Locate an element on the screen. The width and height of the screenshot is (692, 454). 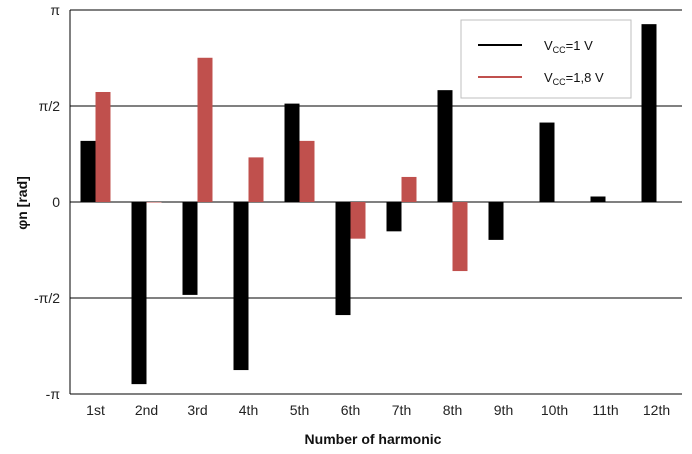
x-tick-label: 10th is located at coordinates (554, 410).